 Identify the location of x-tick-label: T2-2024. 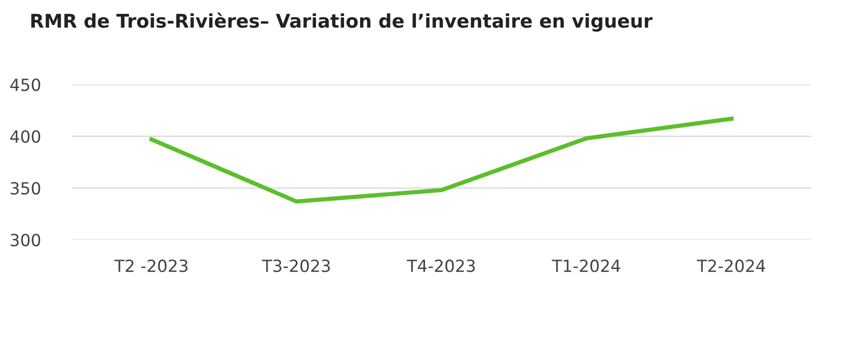
(731, 266).